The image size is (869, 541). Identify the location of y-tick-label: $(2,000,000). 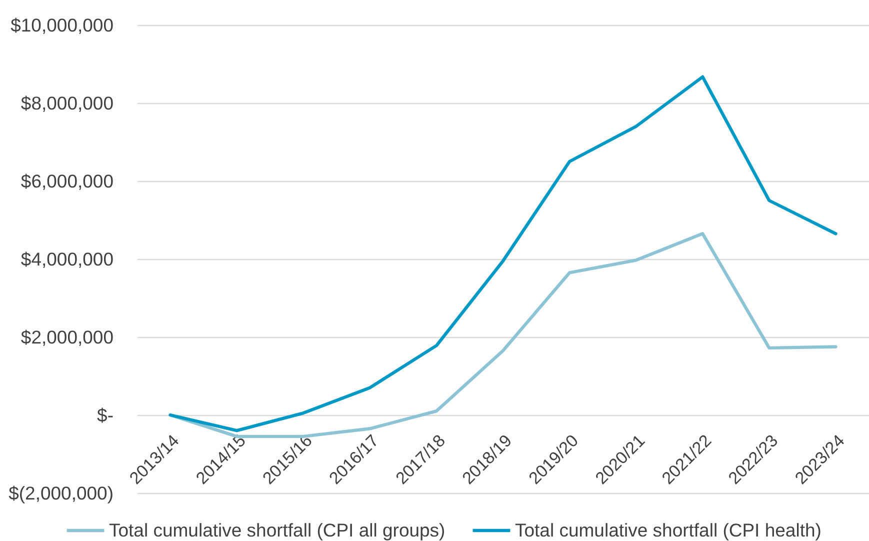
(61, 493).